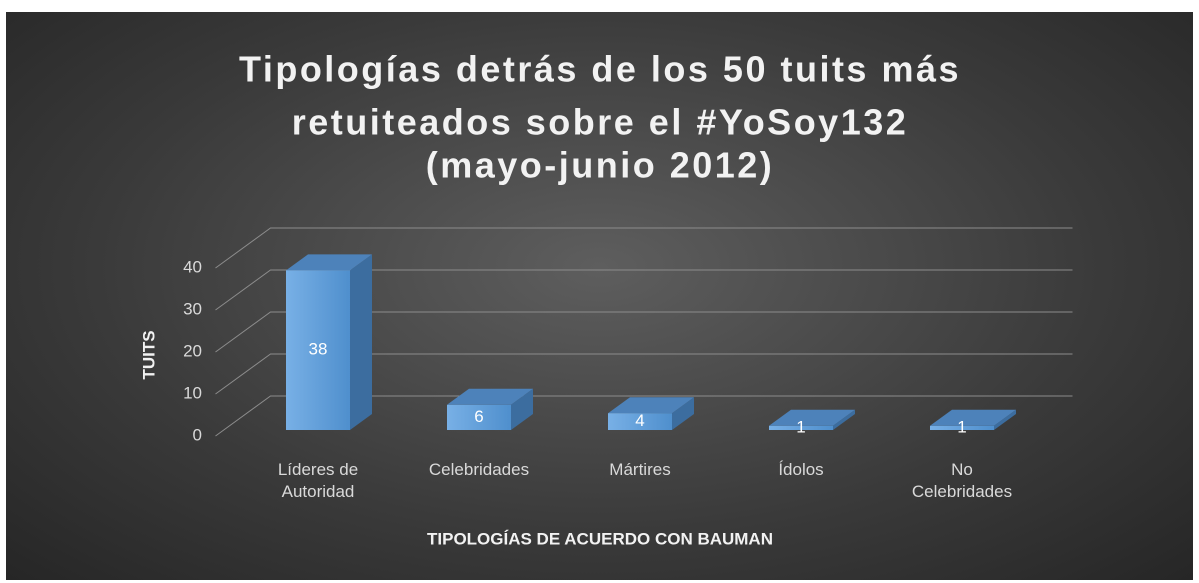 This screenshot has height=583, width=1199. Describe the element at coordinates (640, 469) in the screenshot. I see `x-tick-label: Mártires` at that location.